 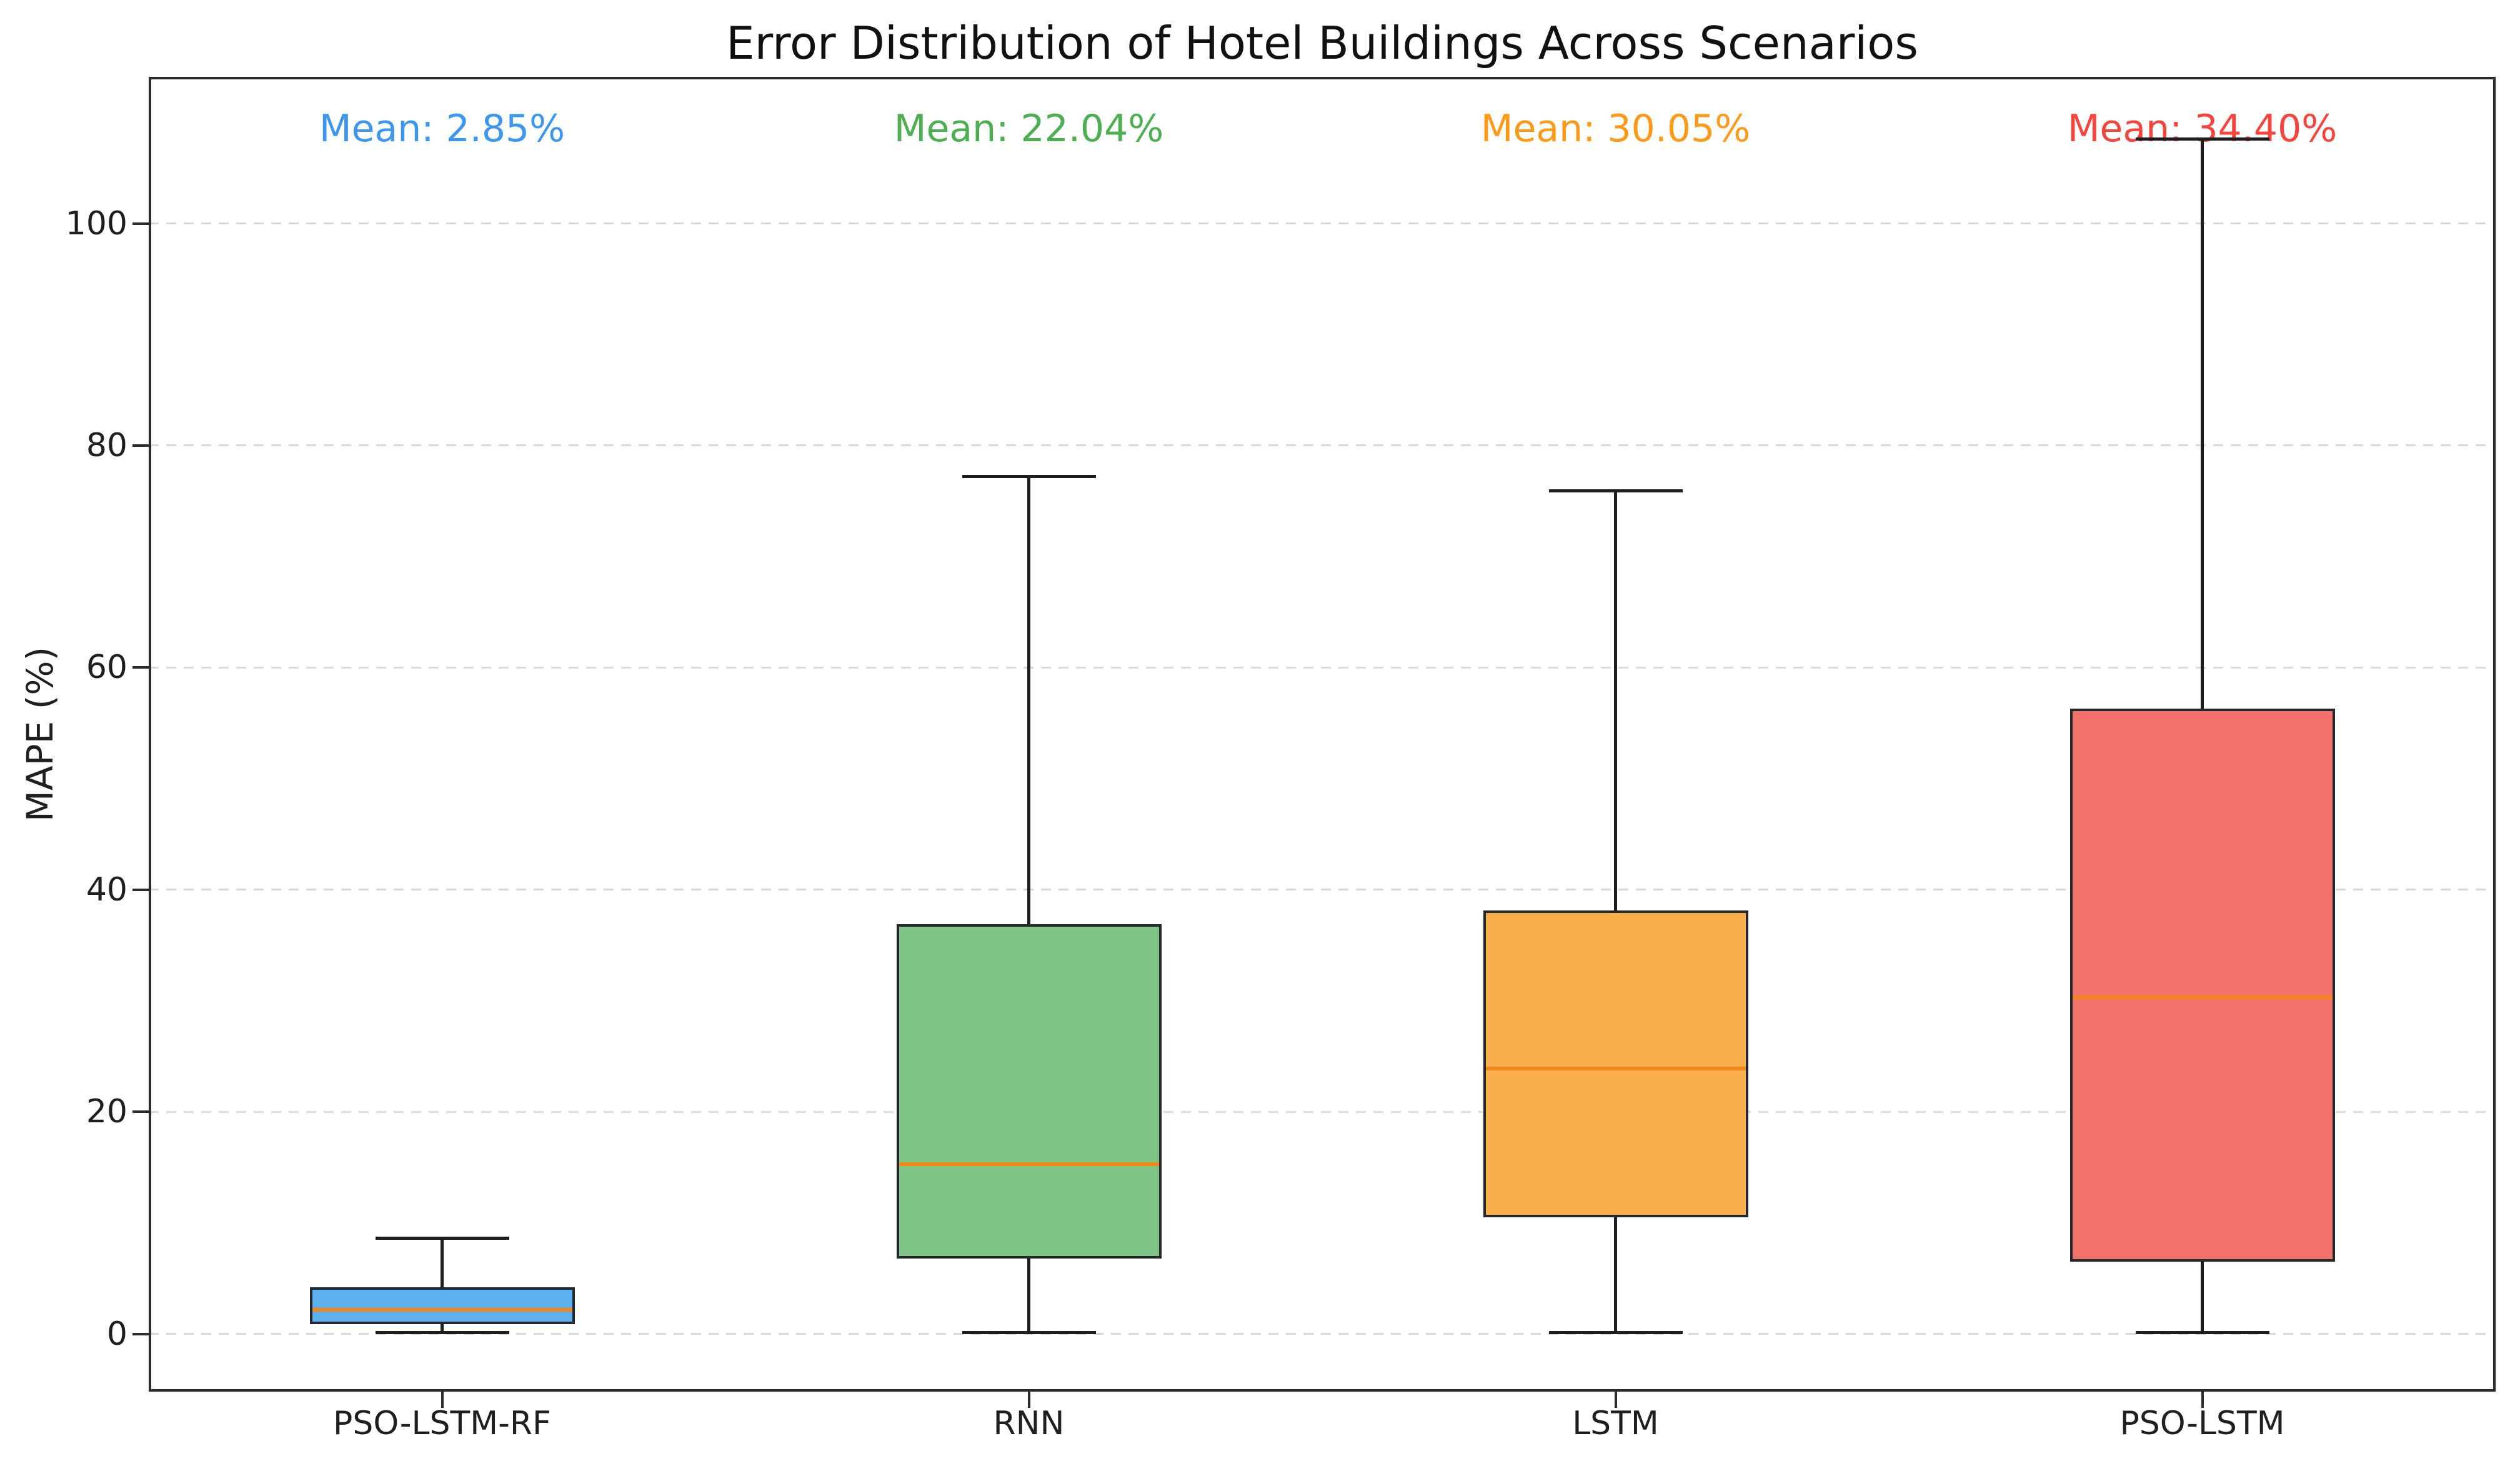 What do you see at coordinates (442, 129) in the screenshot?
I see `mean-annotation: Mean: 2.85%` at bounding box center [442, 129].